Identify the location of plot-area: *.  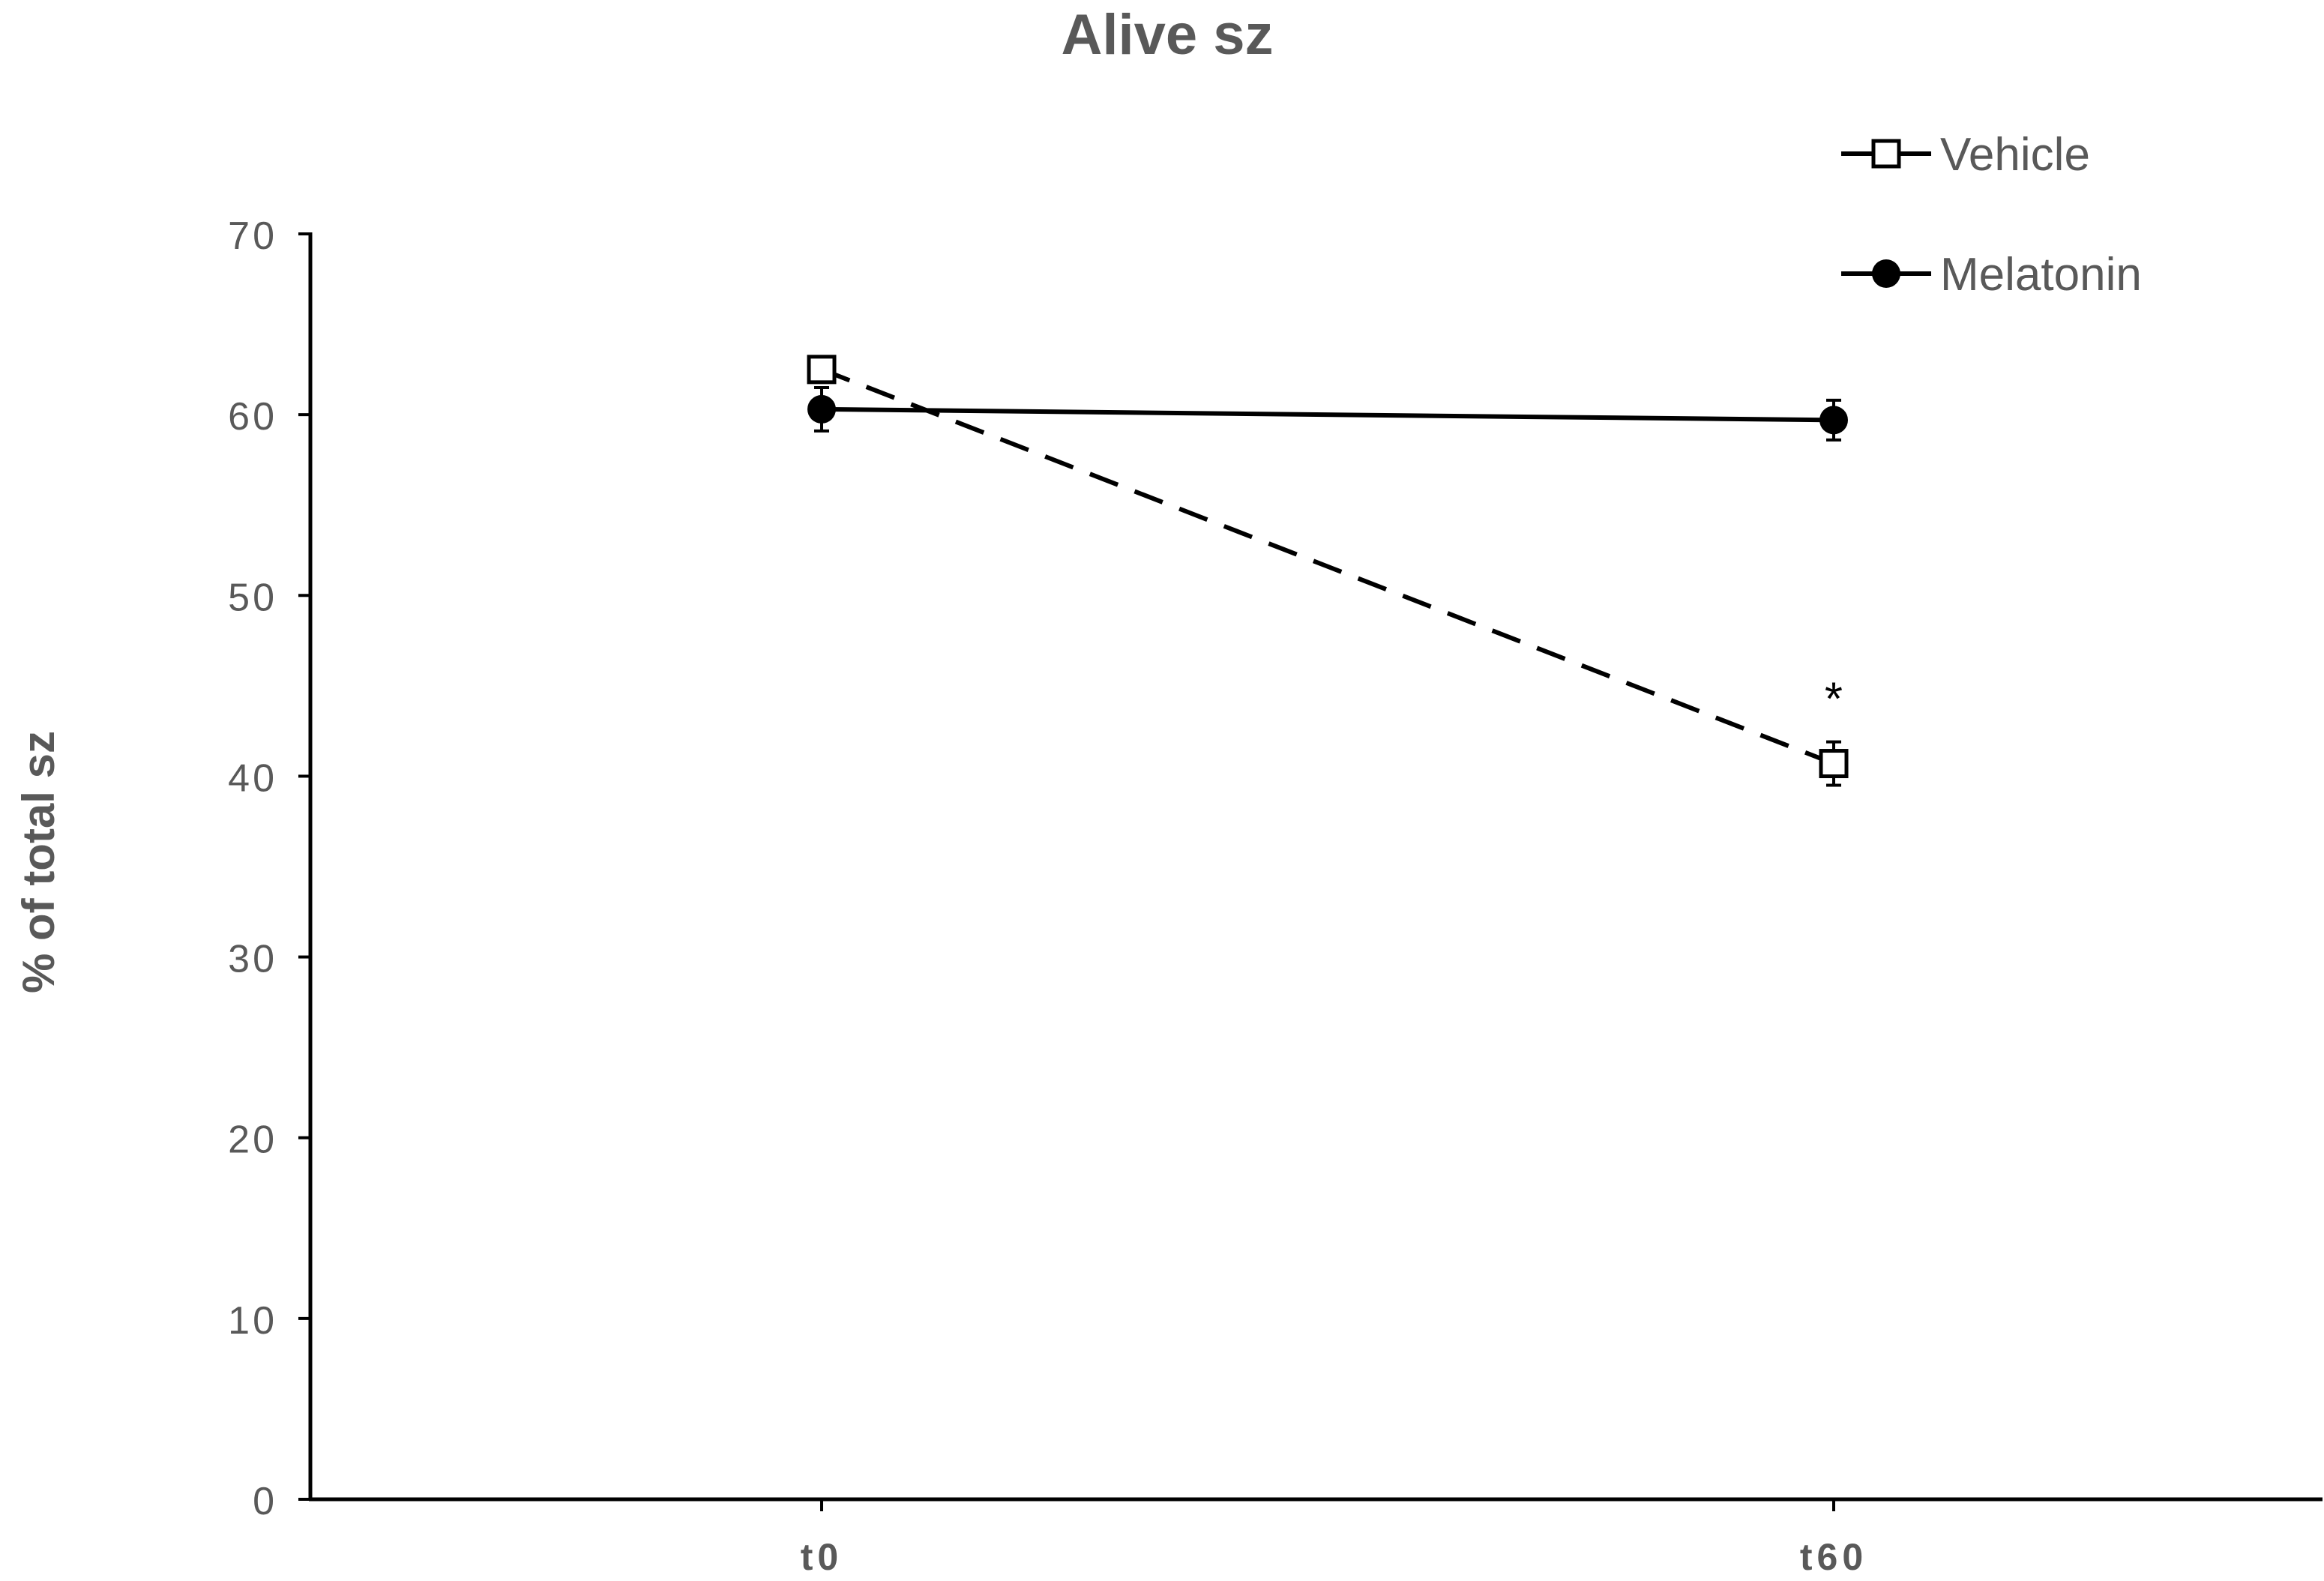
(1328, 571).